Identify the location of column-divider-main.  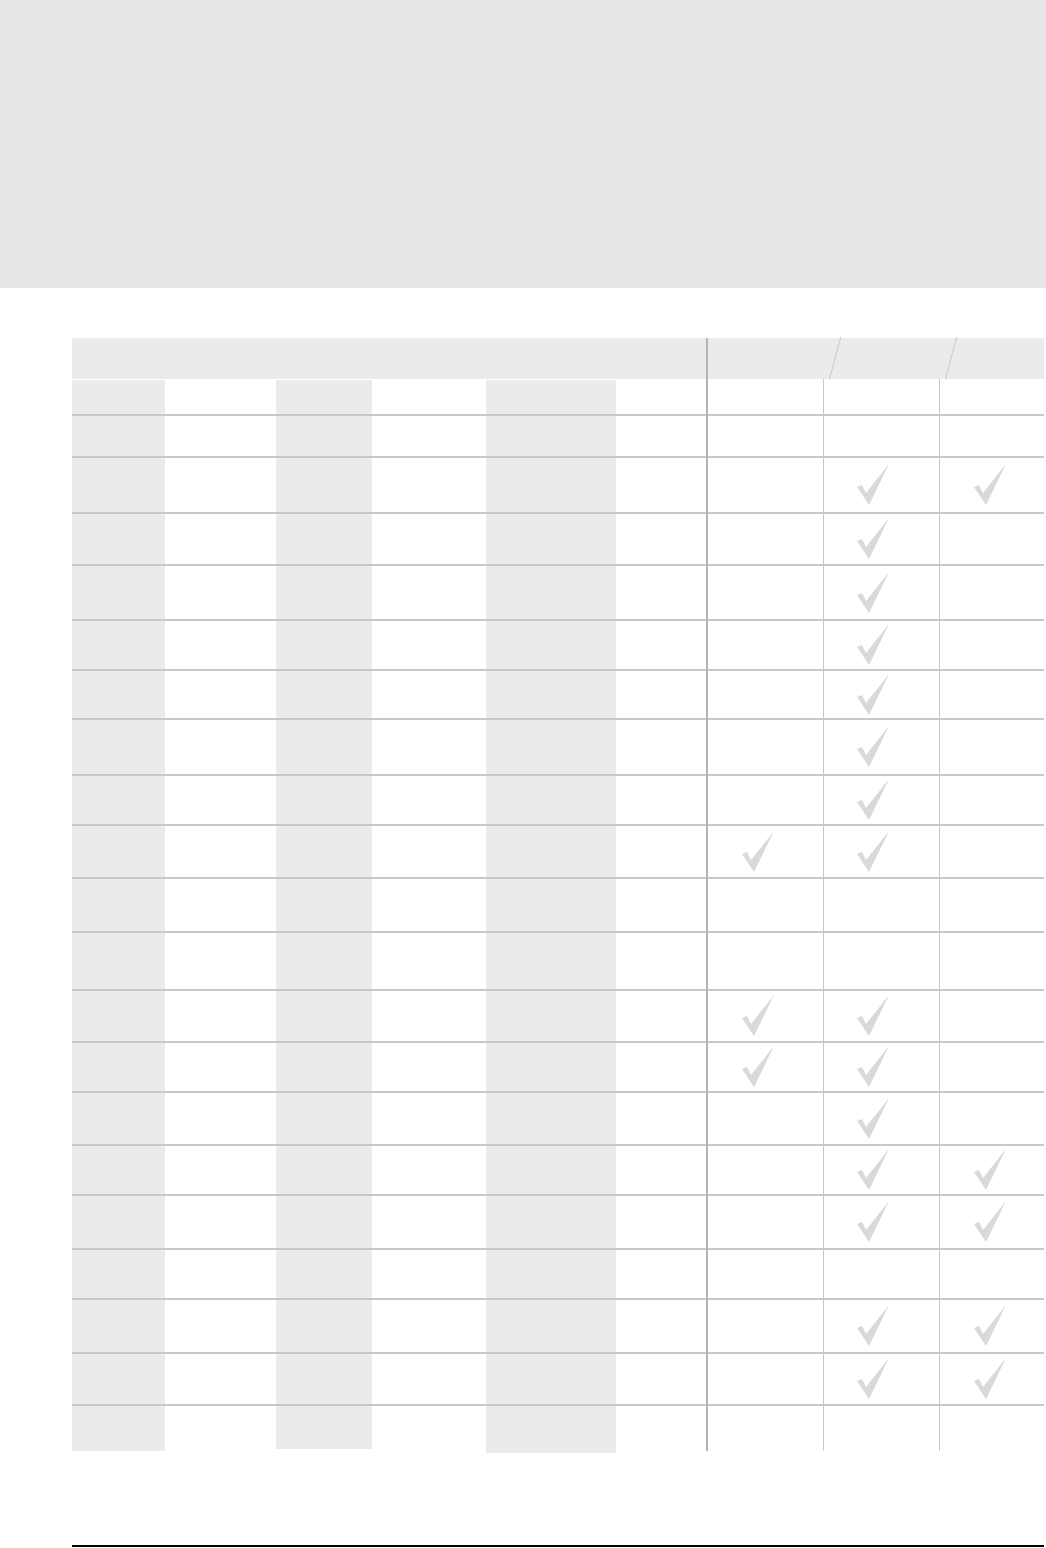
(707, 894).